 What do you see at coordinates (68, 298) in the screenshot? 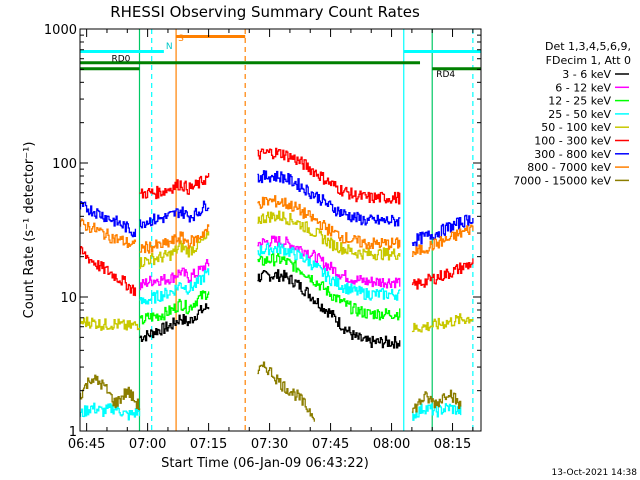
I see `y-tick-label: 10` at bounding box center [68, 298].